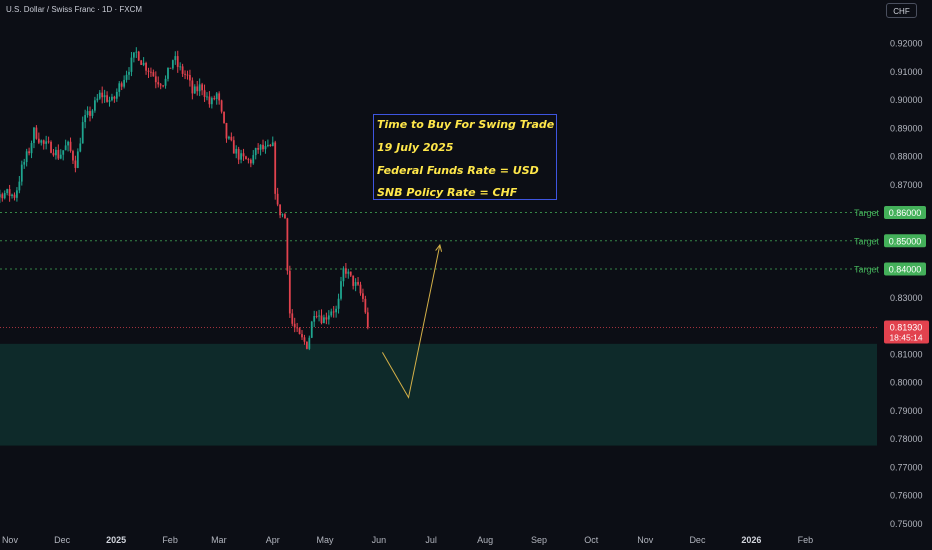 This screenshot has width=932, height=550. Describe the element at coordinates (431, 540) in the screenshot. I see `time-tick-jul-2025: Jul` at that location.